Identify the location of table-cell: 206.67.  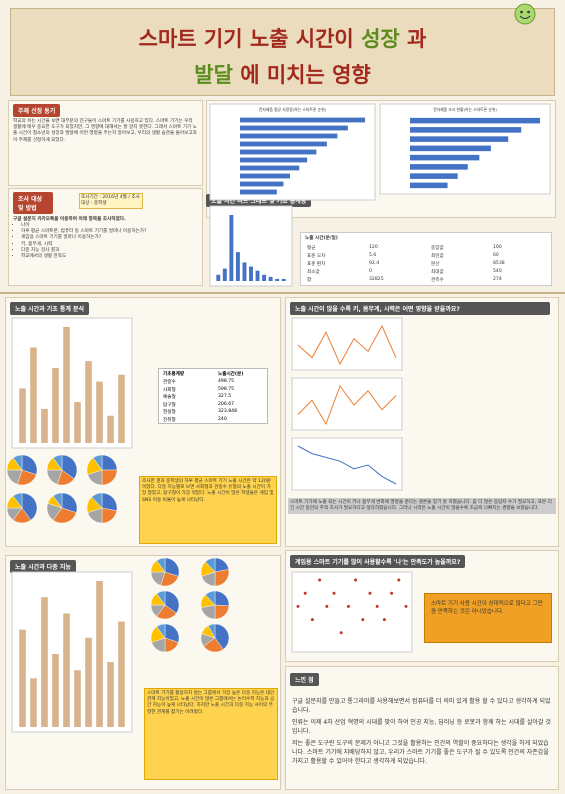
(226, 404).